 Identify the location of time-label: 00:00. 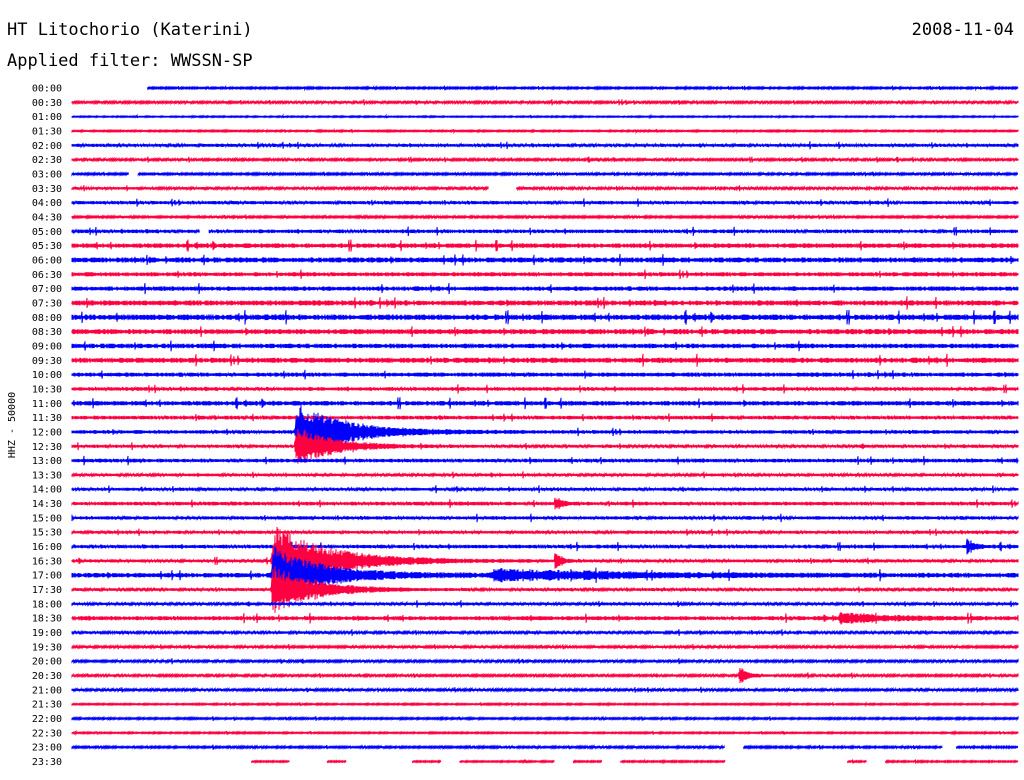
(47, 89).